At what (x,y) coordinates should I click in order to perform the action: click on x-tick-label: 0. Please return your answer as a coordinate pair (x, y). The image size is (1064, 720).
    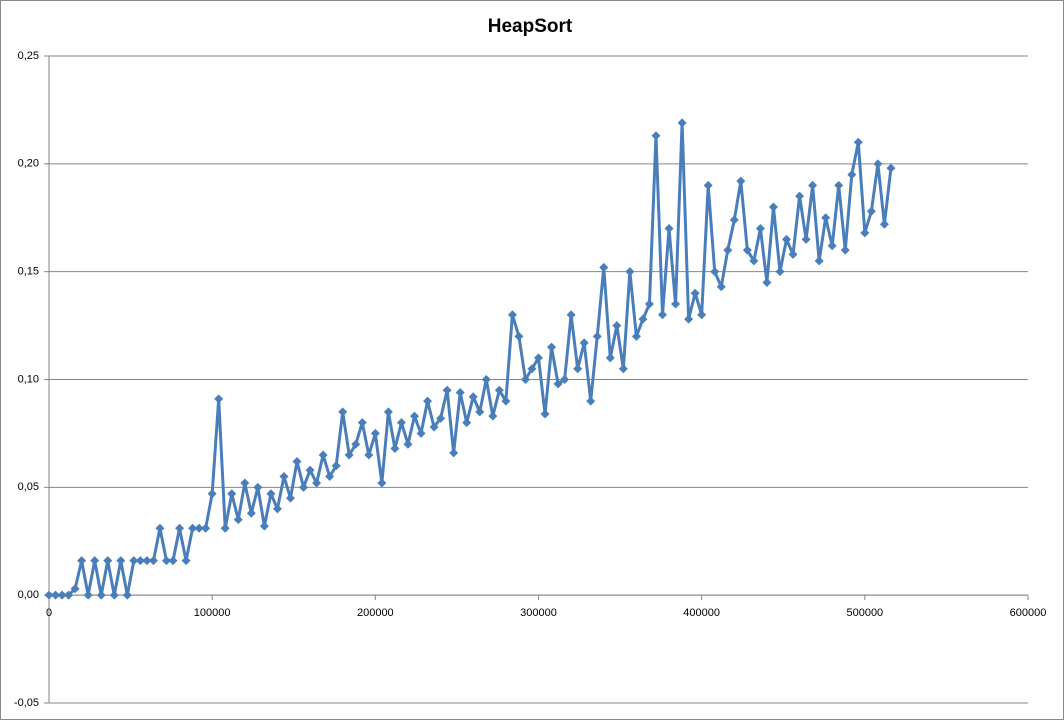
    Looking at the image, I should click on (49, 613).